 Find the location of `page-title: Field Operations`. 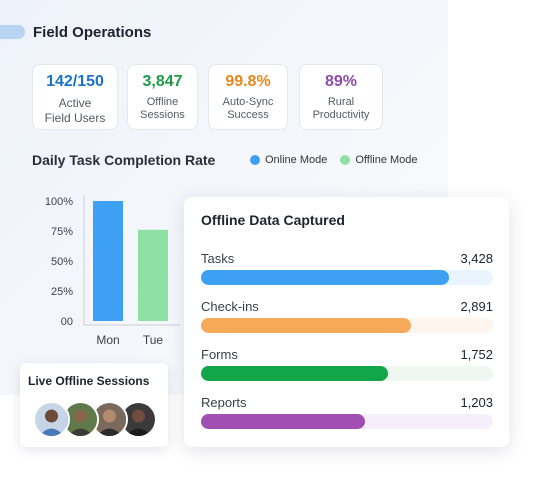

page-title: Field Operations is located at coordinates (92, 32).